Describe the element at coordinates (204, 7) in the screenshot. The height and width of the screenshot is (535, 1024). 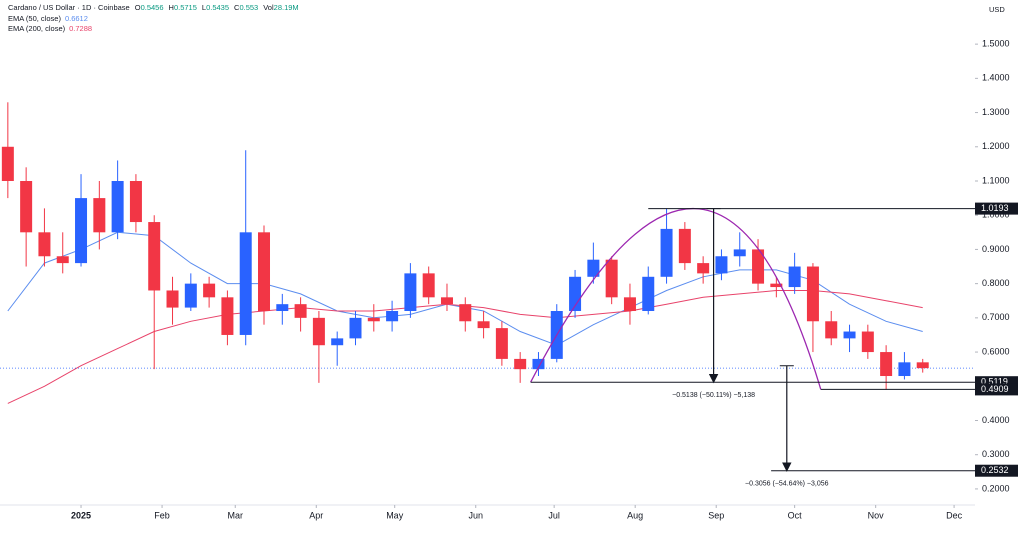
I see `ohlc-label: L` at that location.